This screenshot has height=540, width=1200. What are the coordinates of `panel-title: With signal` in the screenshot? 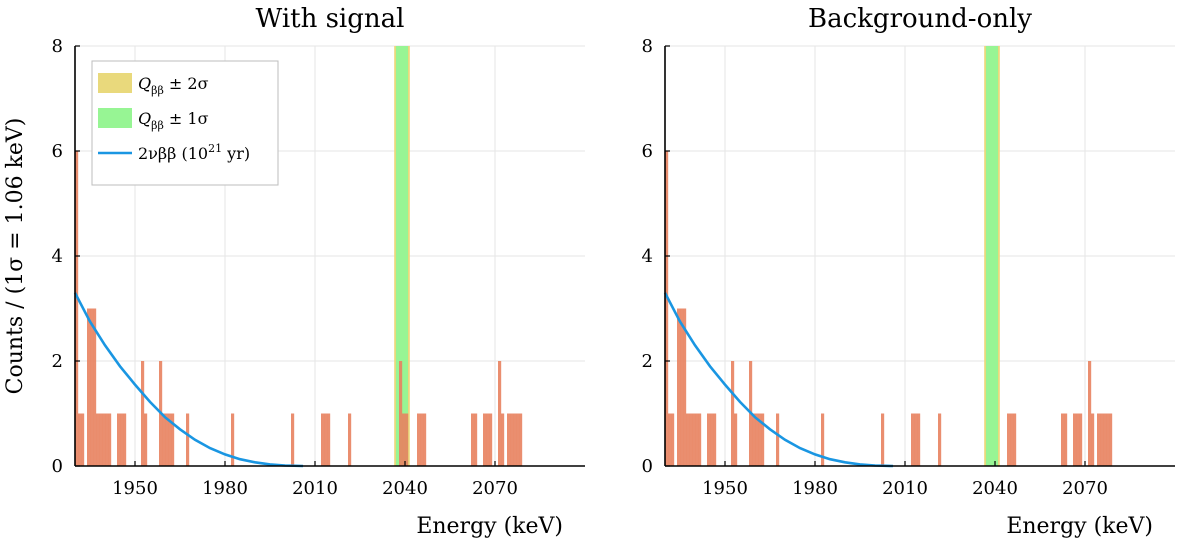 It's located at (330, 19).